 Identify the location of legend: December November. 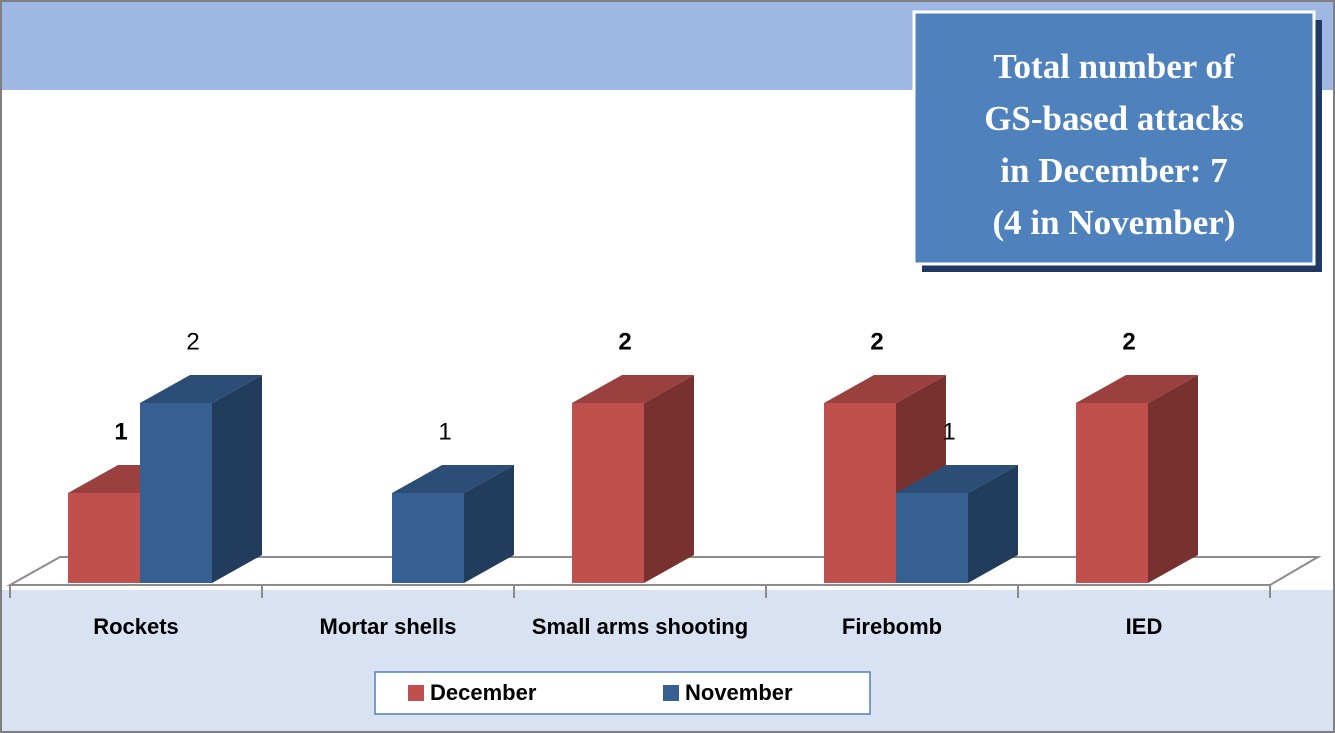
(600, 692).